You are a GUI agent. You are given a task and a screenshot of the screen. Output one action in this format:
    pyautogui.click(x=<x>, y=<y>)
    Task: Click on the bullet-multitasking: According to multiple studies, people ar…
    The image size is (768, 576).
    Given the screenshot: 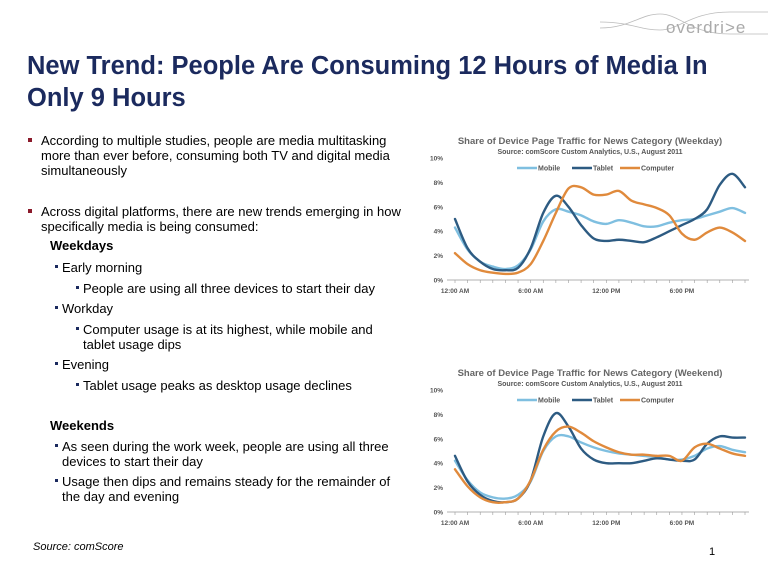 What is the action you would take?
    pyautogui.click(x=209, y=155)
    